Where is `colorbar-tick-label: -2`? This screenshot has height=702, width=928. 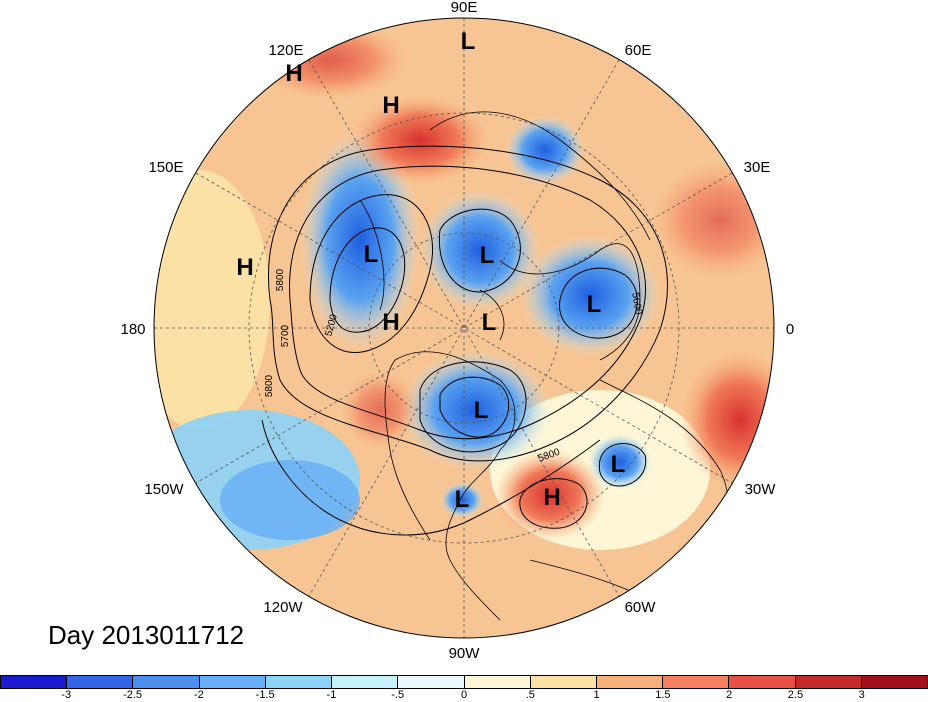 colorbar-tick-label: -2 is located at coordinates (198, 695).